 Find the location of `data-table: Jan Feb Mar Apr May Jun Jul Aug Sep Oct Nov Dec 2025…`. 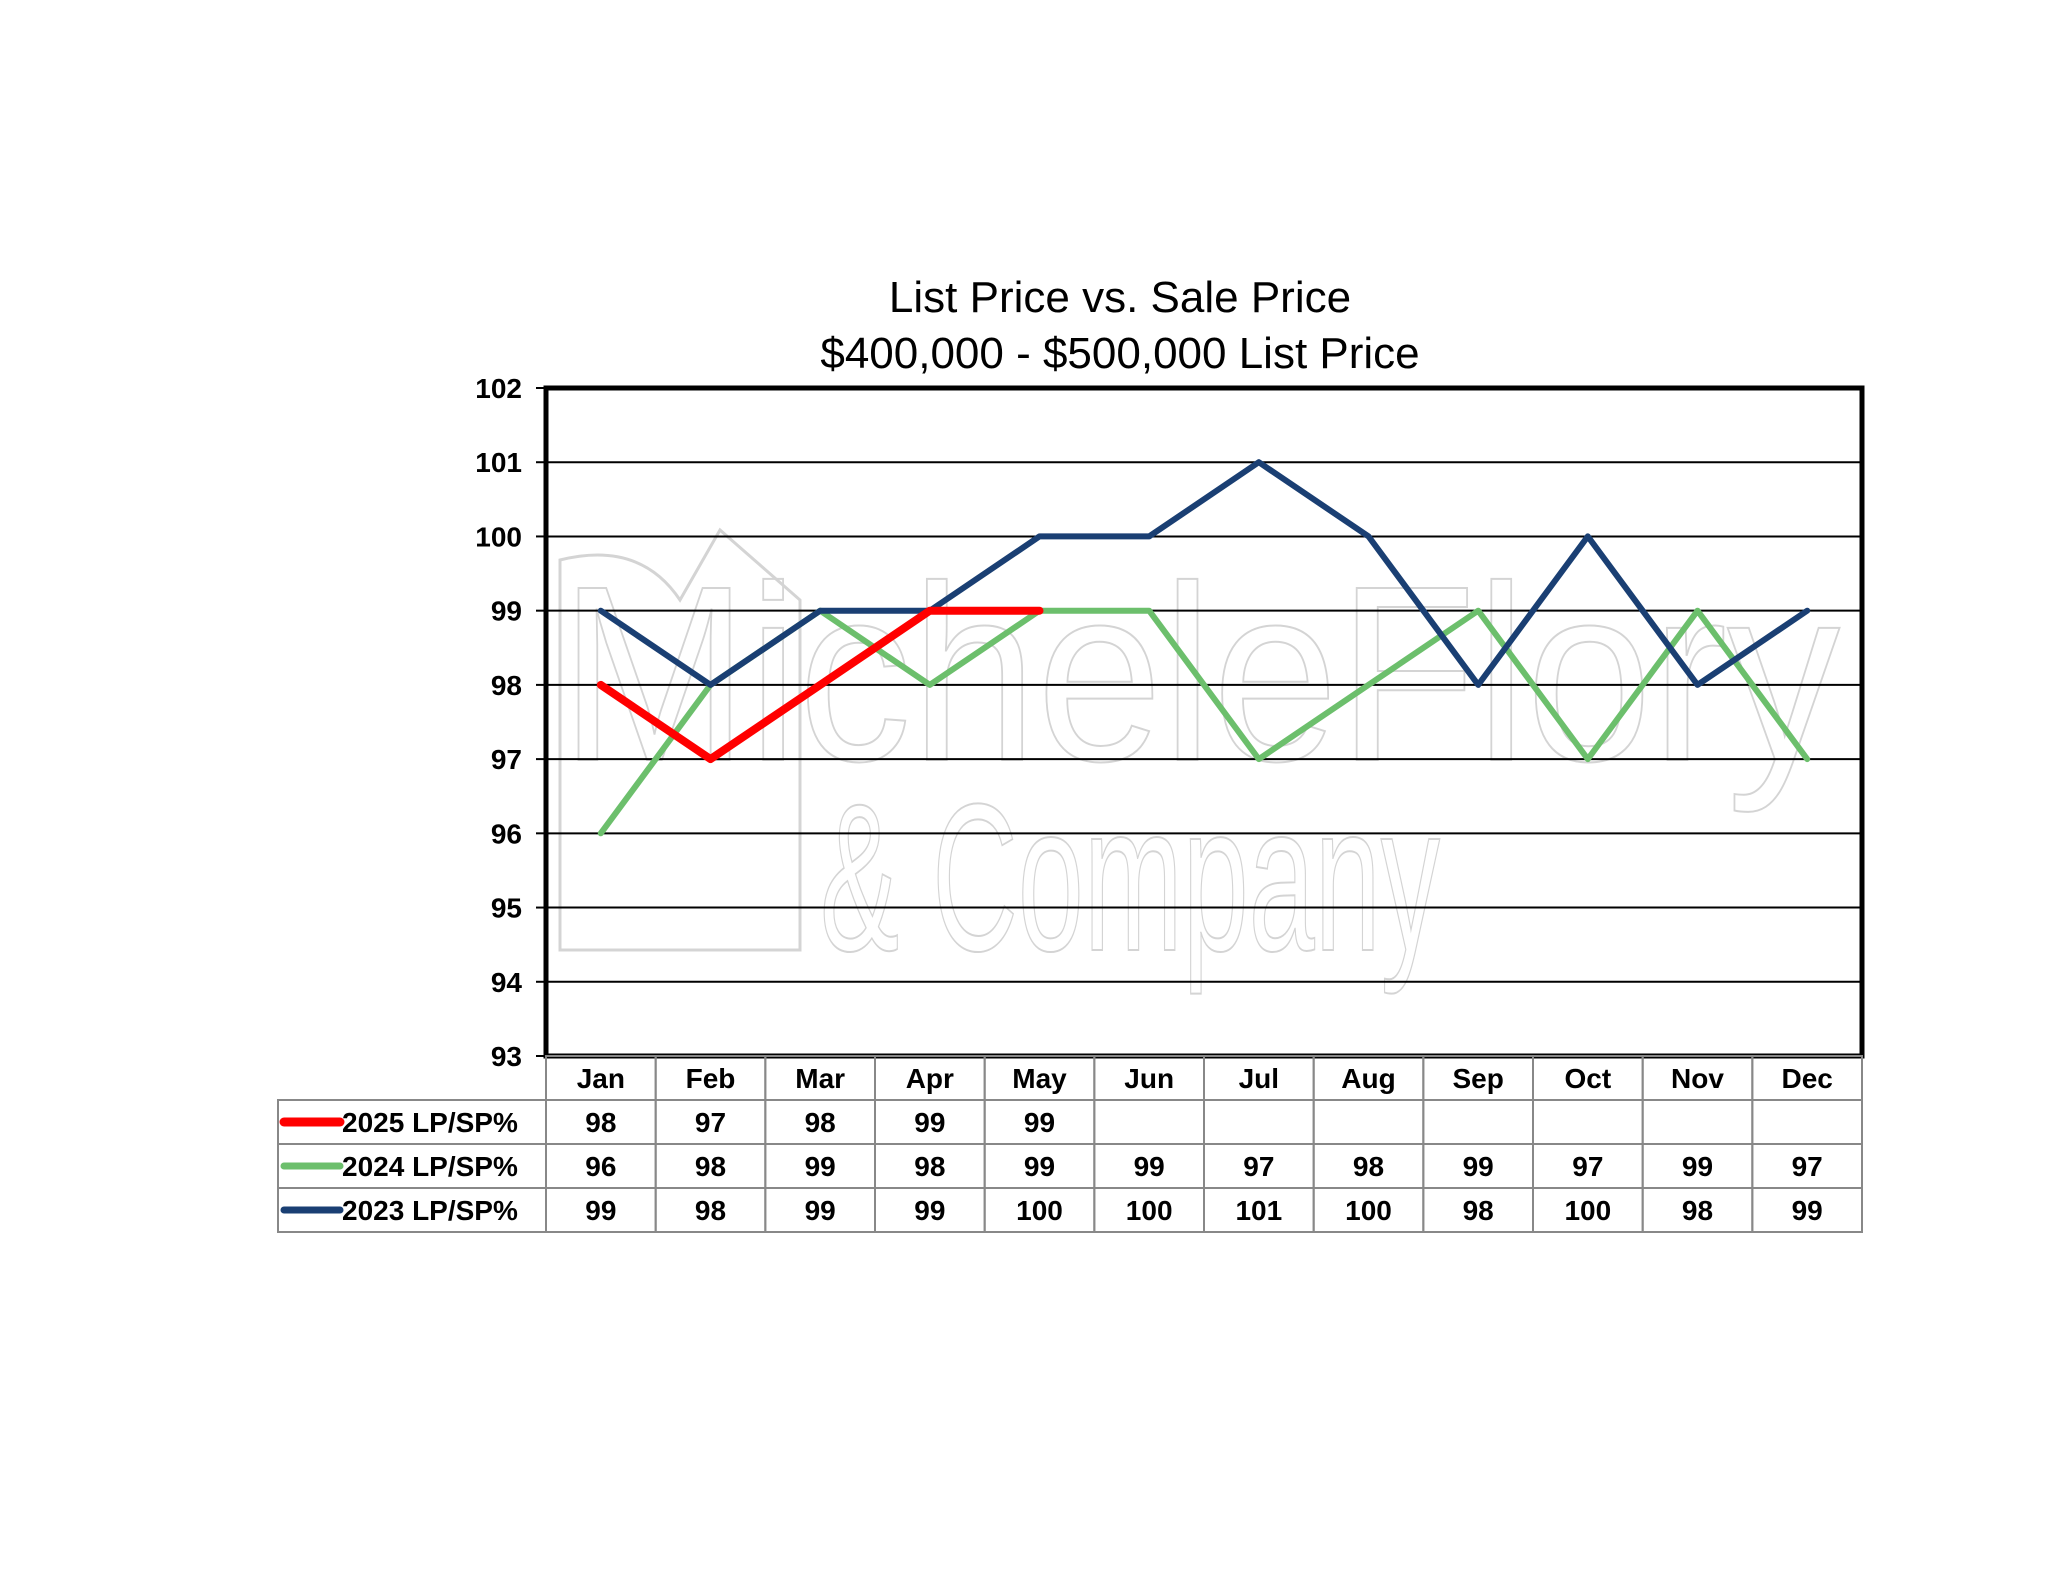

data-table: Jan Feb Mar Apr May Jun Jul Aug Sep Oct Nov Dec 2025… is located at coordinates (1070, 1144).